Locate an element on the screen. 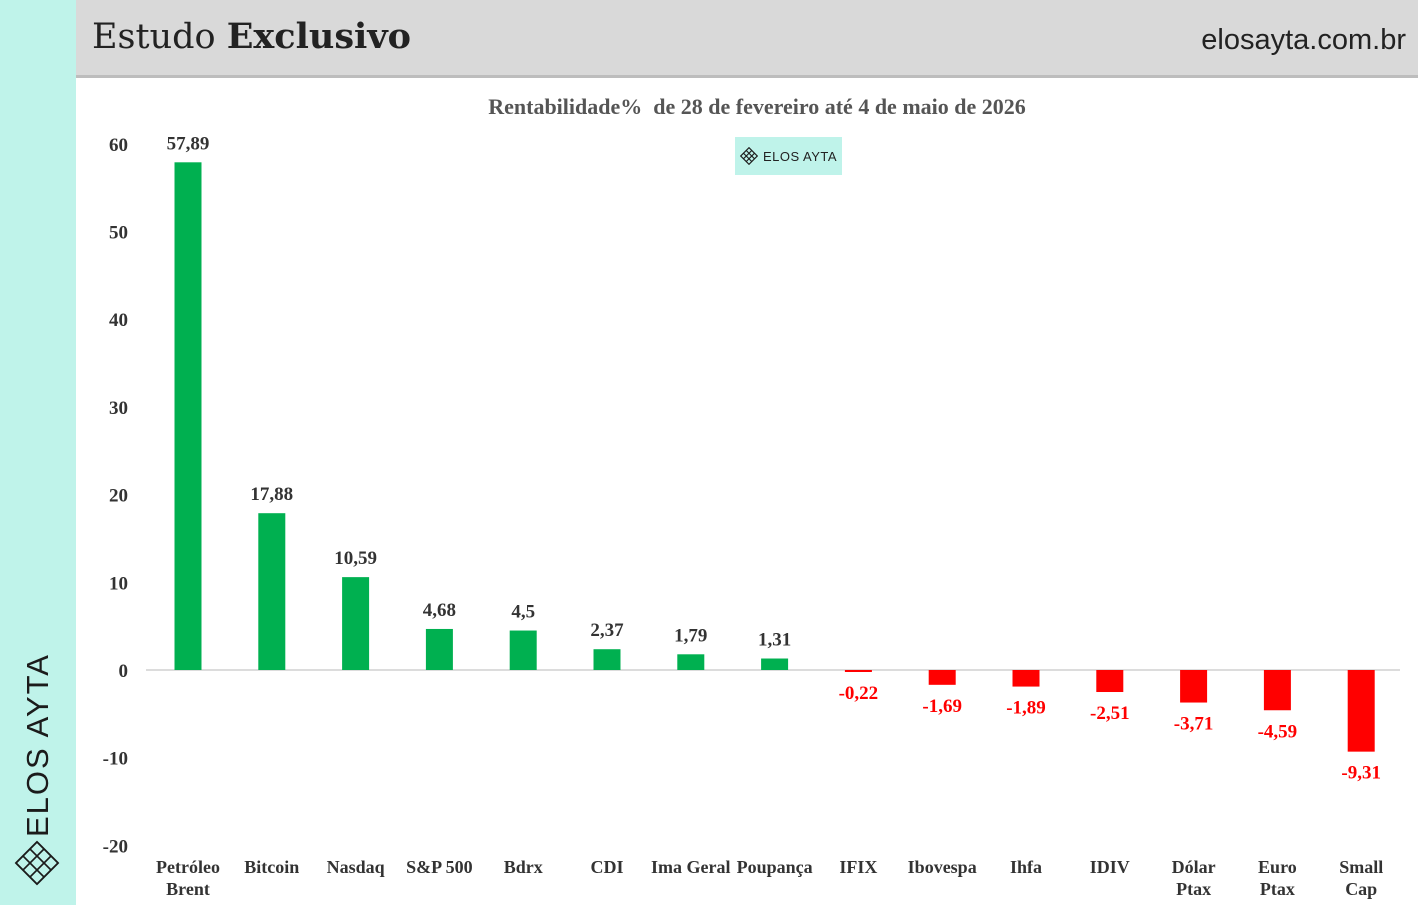  brand-sidebar: ELOS AYTA is located at coordinates (38, 452).